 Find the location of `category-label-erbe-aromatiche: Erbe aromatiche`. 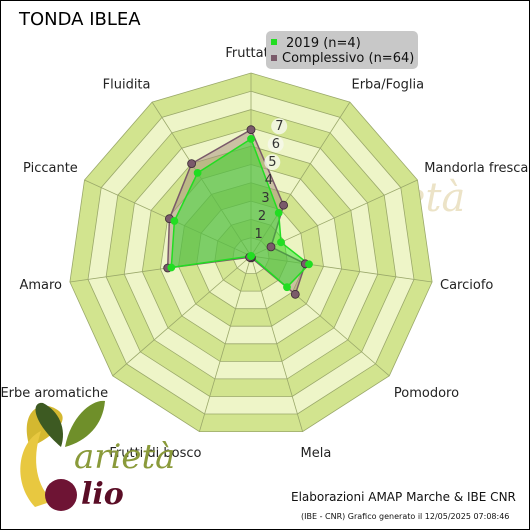

category-label-erbe-aromatiche: Erbe aromatiche is located at coordinates (54, 393).